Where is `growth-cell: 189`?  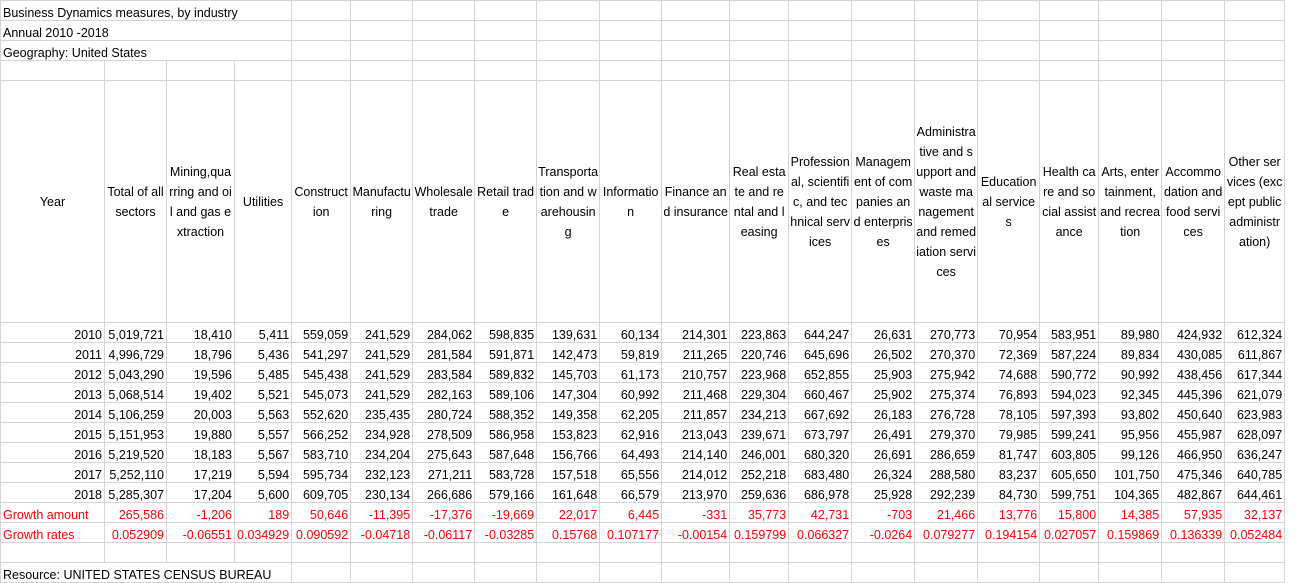
growth-cell: 189 is located at coordinates (263, 512).